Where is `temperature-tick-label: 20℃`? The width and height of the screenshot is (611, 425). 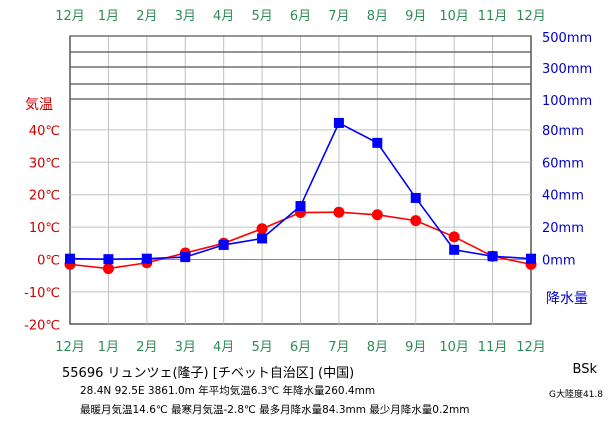 temperature-tick-label: 20℃ is located at coordinates (44, 196).